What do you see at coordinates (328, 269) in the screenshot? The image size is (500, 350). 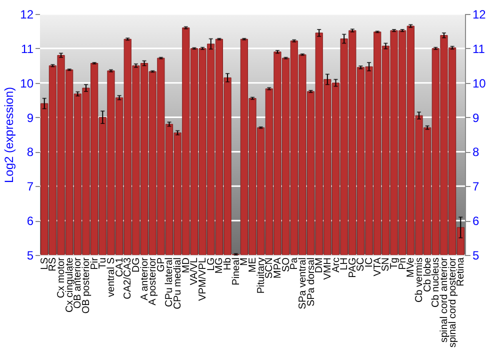 I see `x-tick-label: VMH` at bounding box center [328, 269].